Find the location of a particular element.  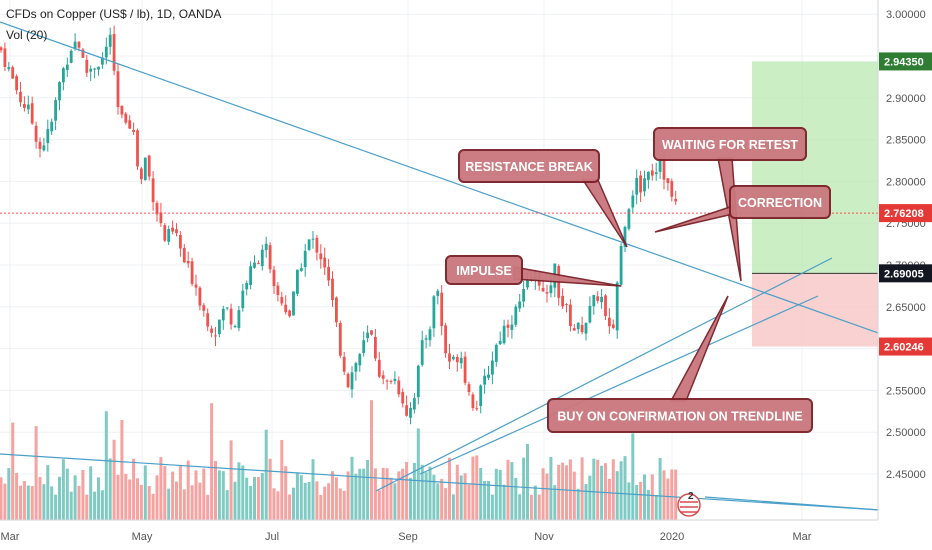

y-tick-label: 2.50000 is located at coordinates (906, 433).